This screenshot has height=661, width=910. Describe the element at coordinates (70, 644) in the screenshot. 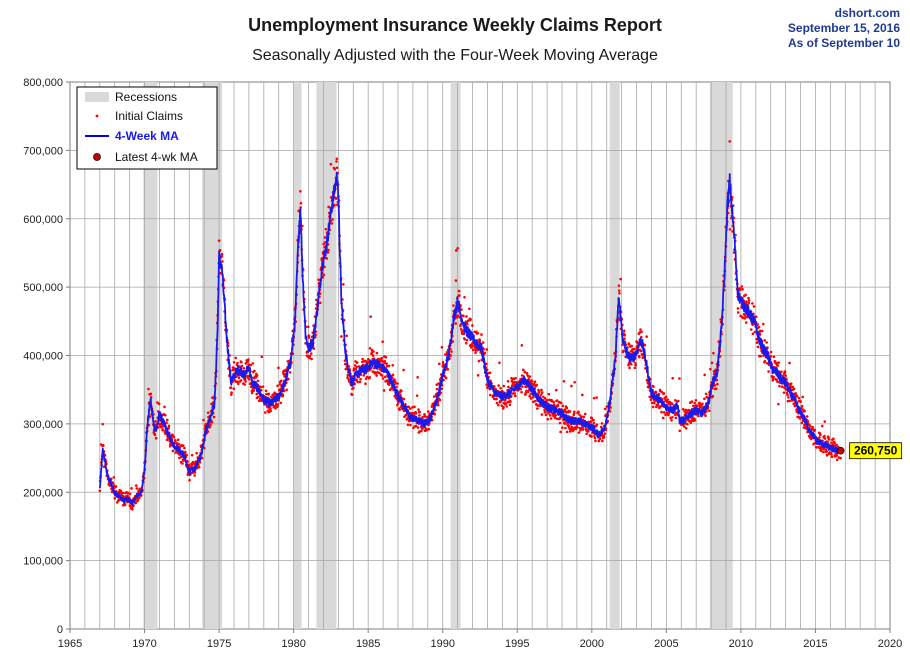

I see `x-tick-label: 1965` at that location.